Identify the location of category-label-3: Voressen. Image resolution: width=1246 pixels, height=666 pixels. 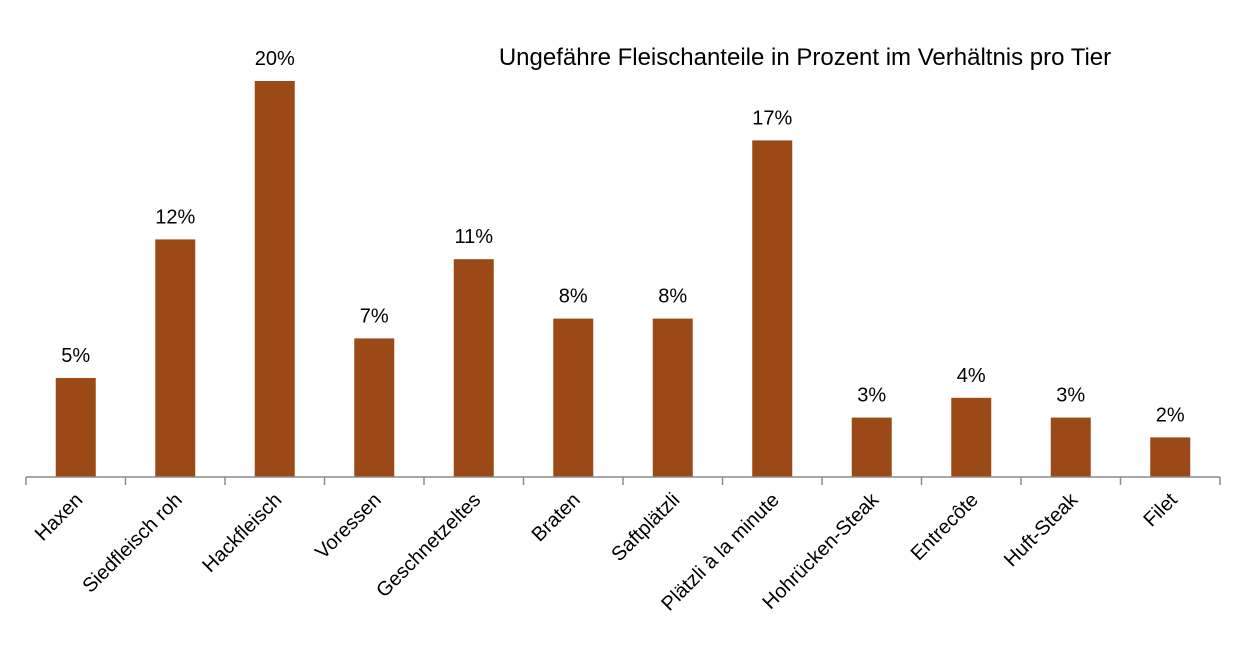
(348, 526).